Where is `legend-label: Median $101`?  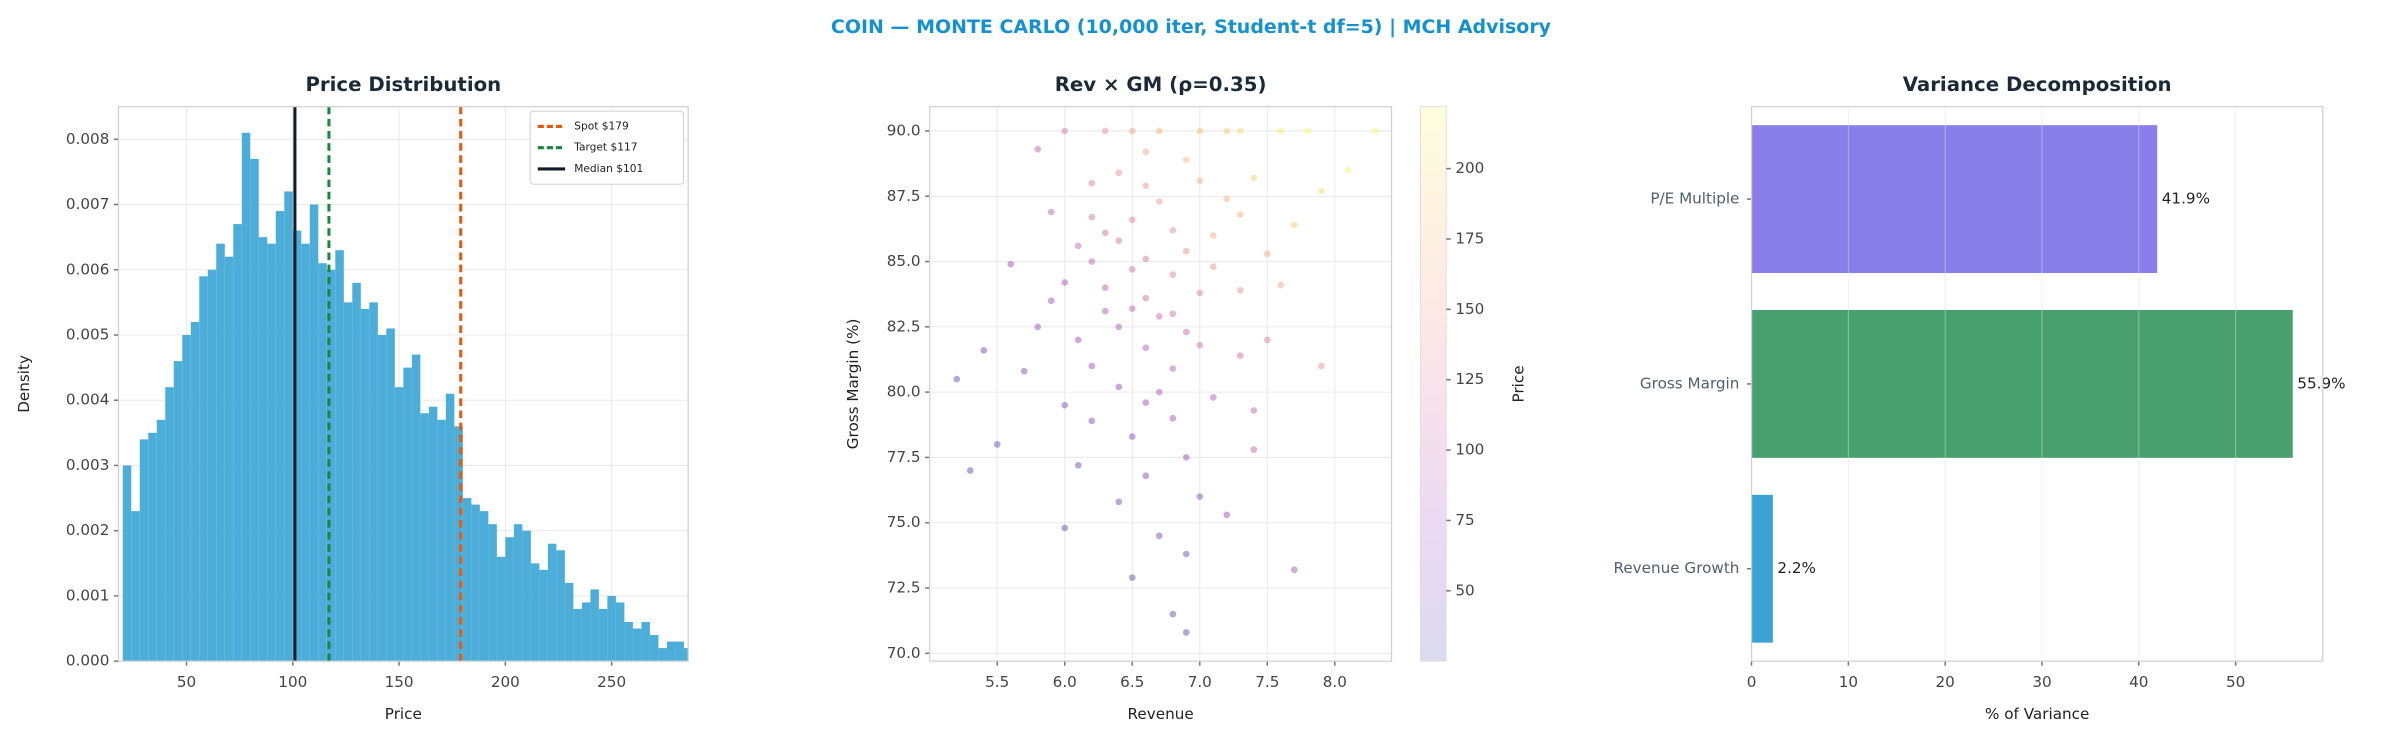
legend-label: Median $101 is located at coordinates (608, 168).